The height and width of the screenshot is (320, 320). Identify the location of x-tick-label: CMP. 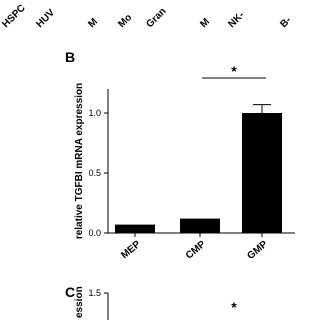
(196, 250).